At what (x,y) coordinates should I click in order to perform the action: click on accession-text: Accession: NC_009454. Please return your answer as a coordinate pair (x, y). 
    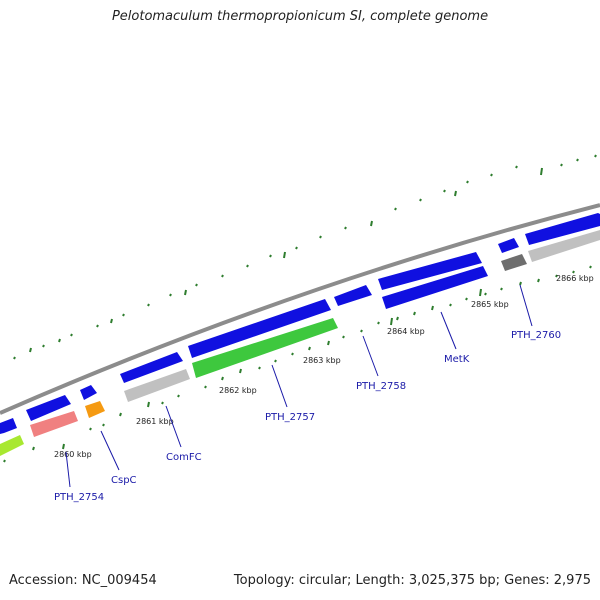
    Looking at the image, I should click on (83, 580).